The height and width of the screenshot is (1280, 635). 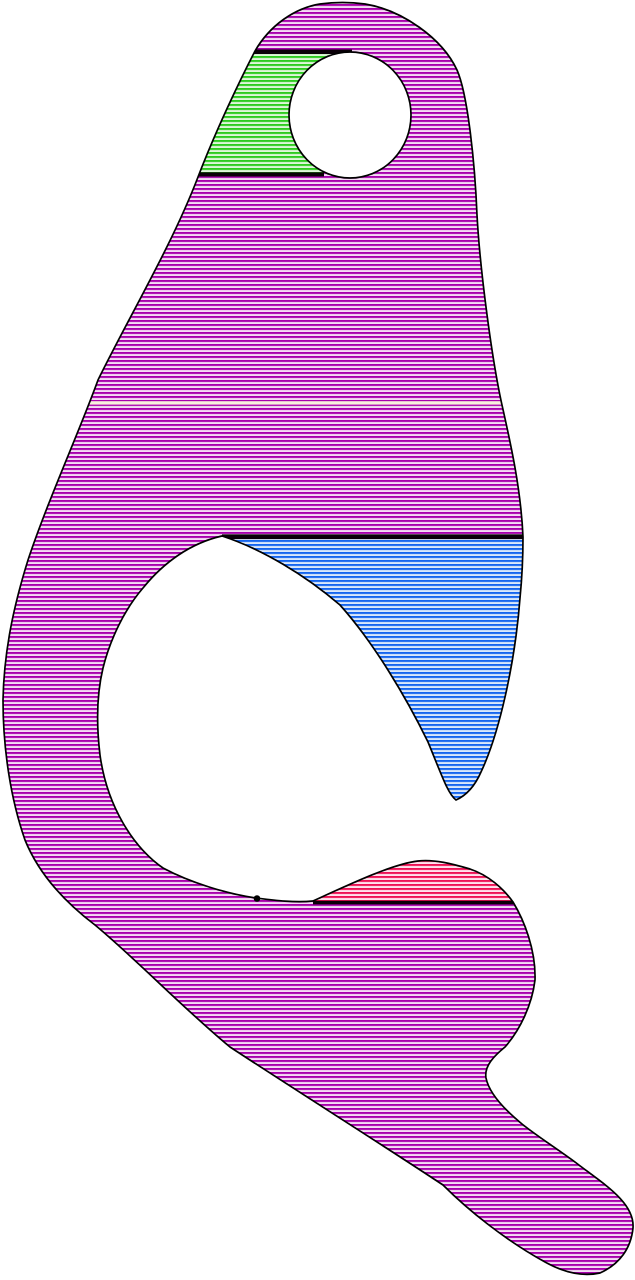 What do you see at coordinates (373, 670) in the screenshot?
I see `right-middle-blue-region` at bounding box center [373, 670].